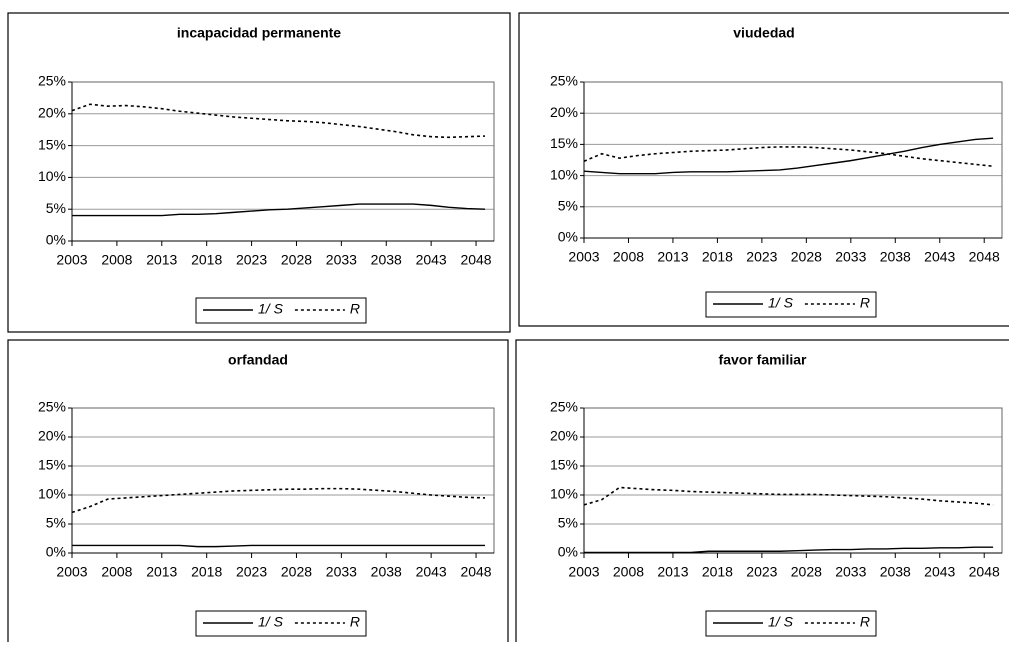 Image resolution: width=1009 pixels, height=647 pixels. I want to click on chart-title: incapacidad permanente, so click(259, 33).